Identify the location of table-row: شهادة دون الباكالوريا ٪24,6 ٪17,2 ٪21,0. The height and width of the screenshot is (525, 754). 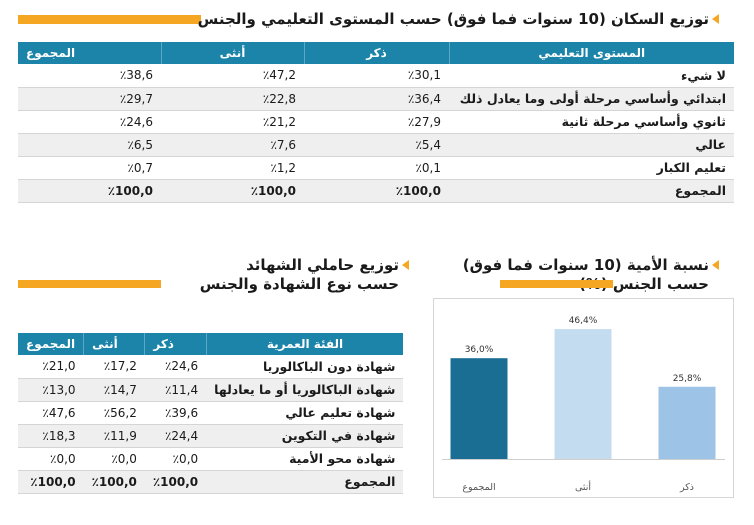
(211, 367).